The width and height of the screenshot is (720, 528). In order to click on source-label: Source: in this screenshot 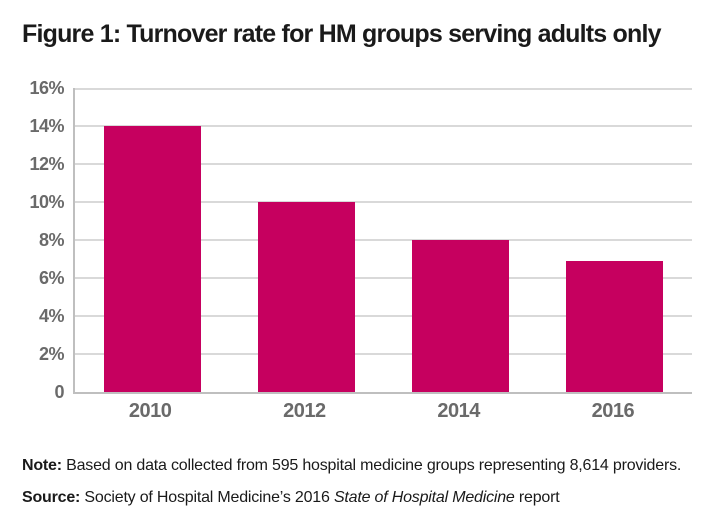, I will do `click(51, 497)`.